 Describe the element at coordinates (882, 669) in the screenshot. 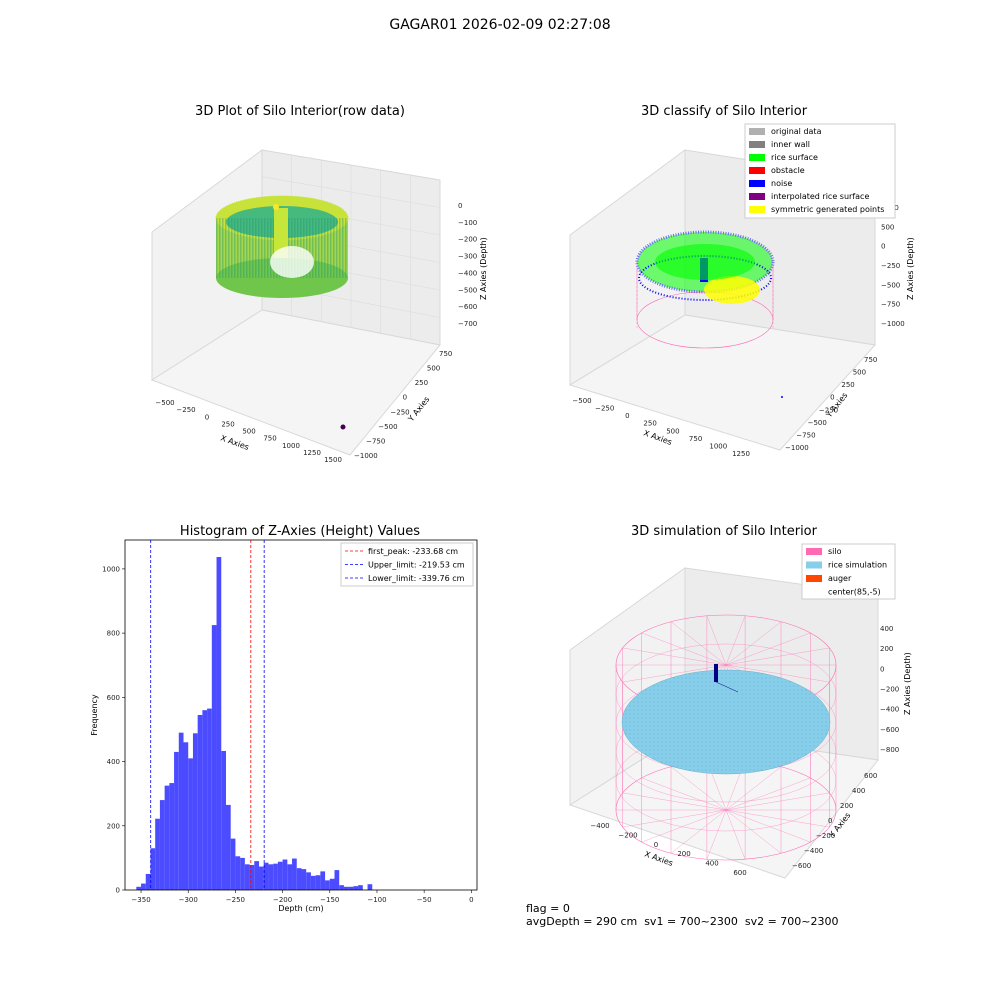

I see `plot4-z-tick: 0` at that location.